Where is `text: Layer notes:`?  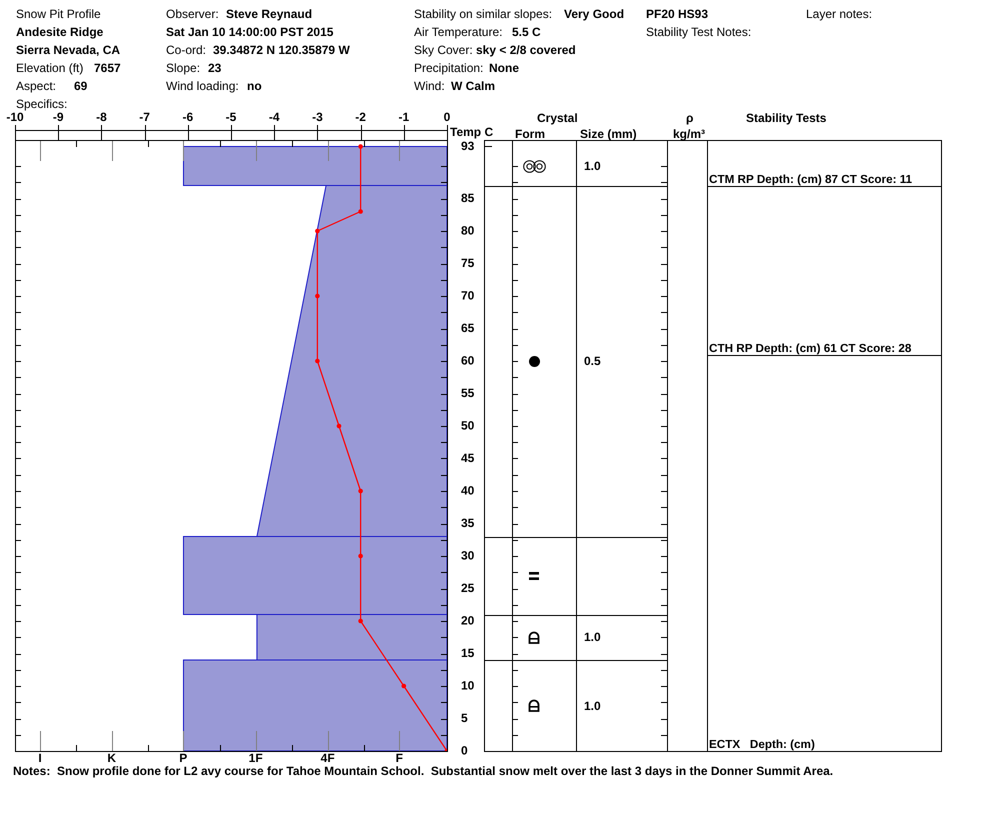
text: Layer notes: is located at coordinates (839, 14).